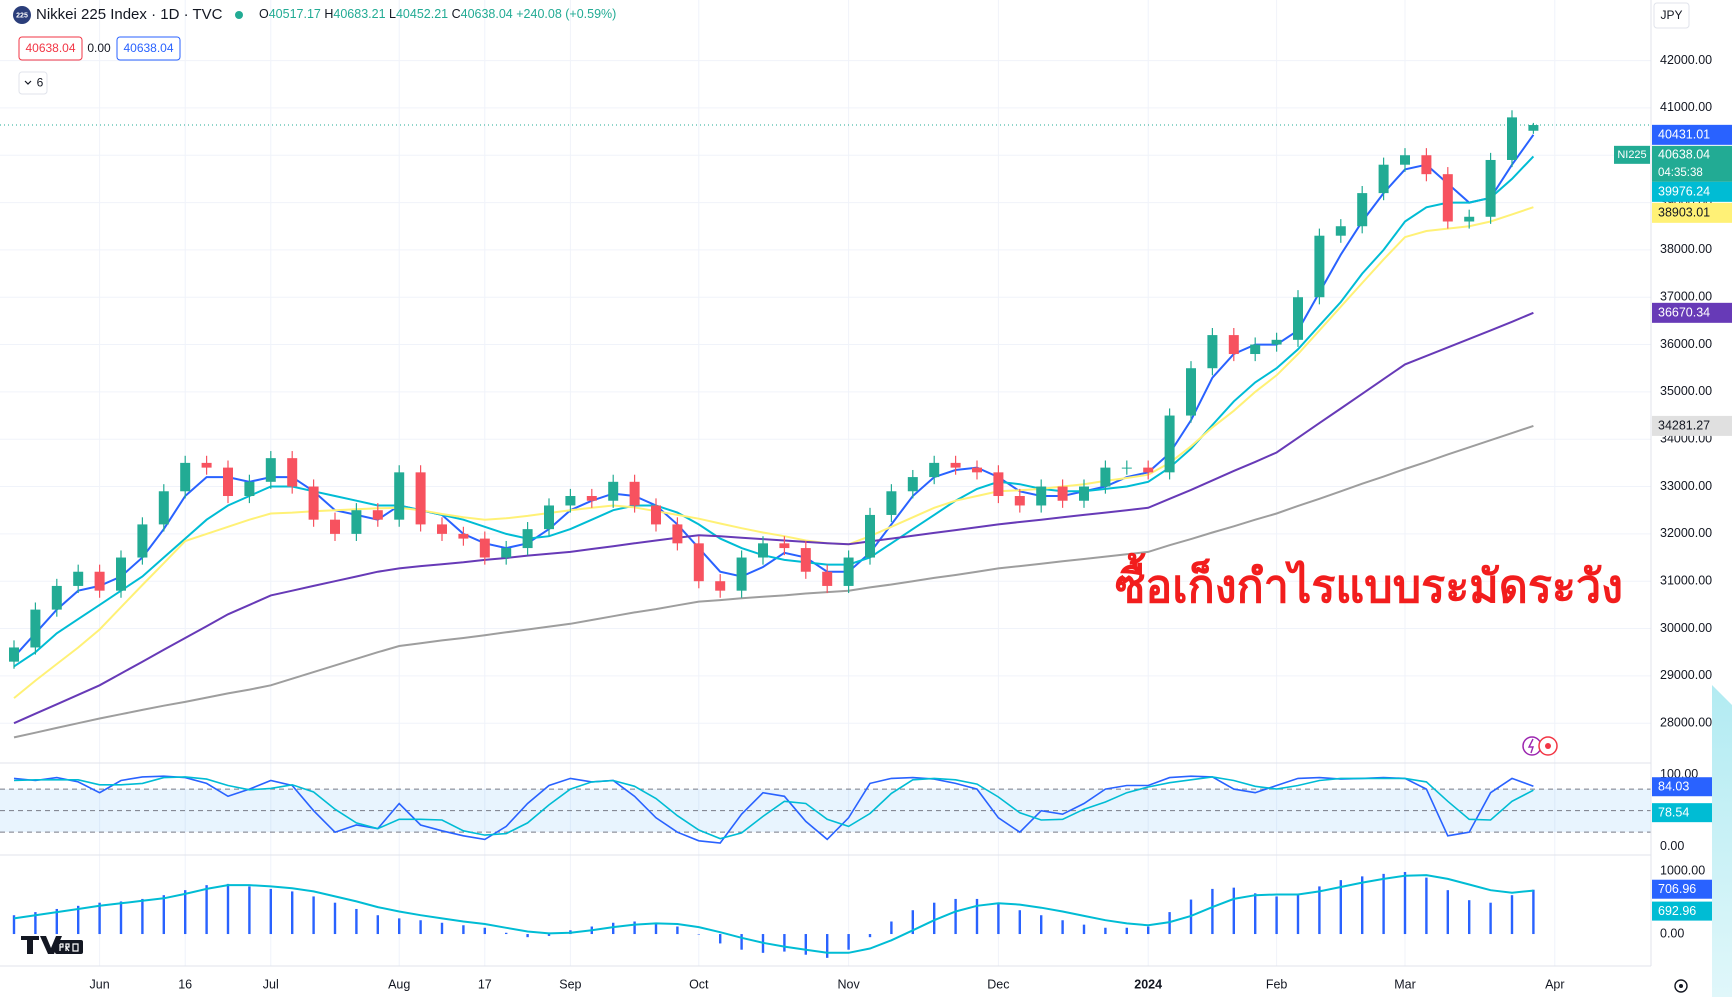 The width and height of the screenshot is (1732, 997). What do you see at coordinates (1405, 984) in the screenshot?
I see `x-tick-label: Mar` at bounding box center [1405, 984].